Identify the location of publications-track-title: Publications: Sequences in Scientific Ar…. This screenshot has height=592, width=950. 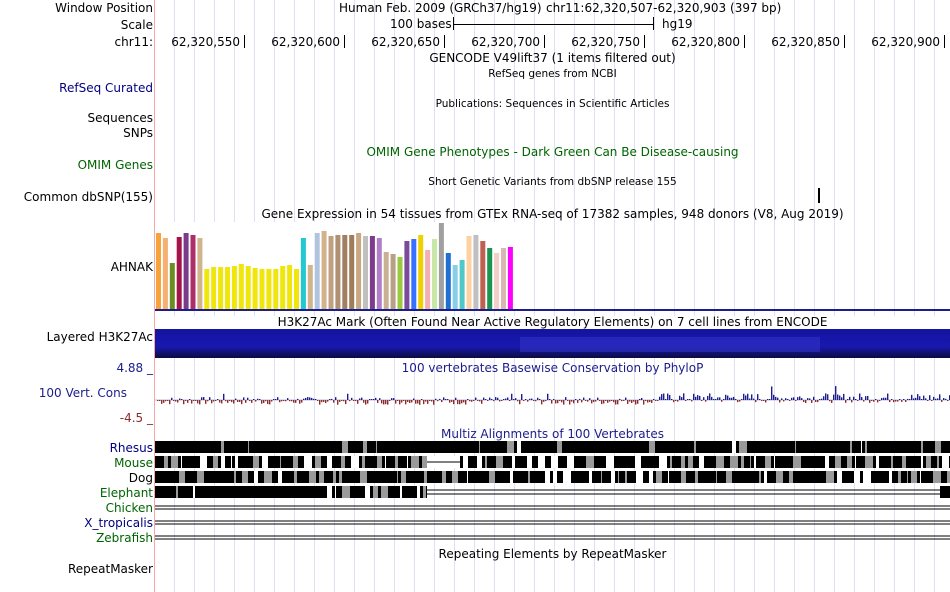
(552, 104).